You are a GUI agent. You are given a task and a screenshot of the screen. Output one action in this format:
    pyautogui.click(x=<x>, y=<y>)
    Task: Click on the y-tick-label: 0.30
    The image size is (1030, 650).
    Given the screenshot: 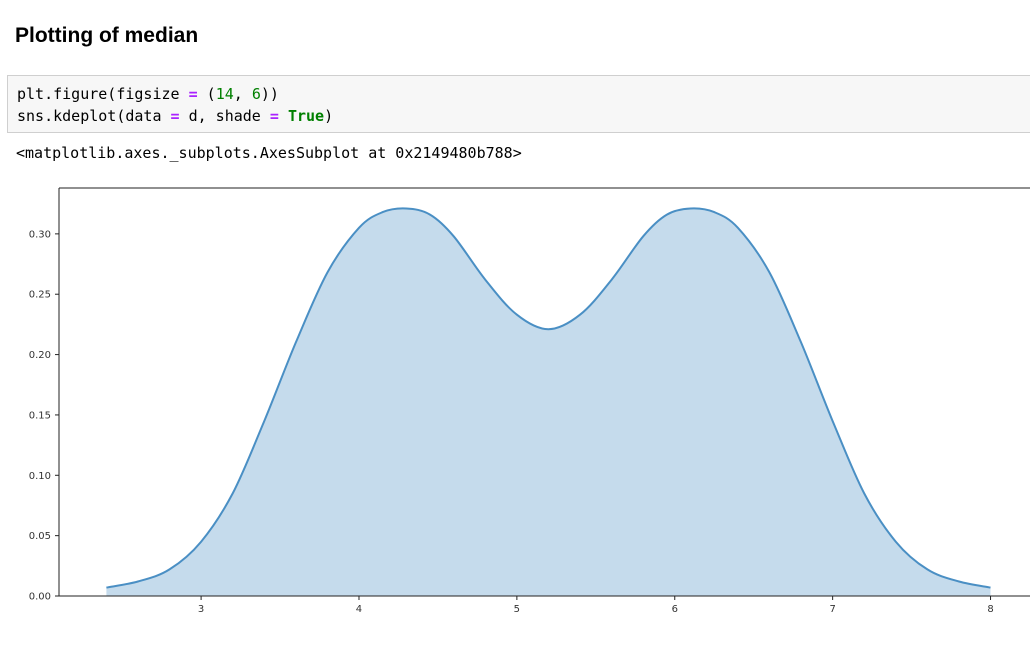 What is the action you would take?
    pyautogui.click(x=40, y=234)
    